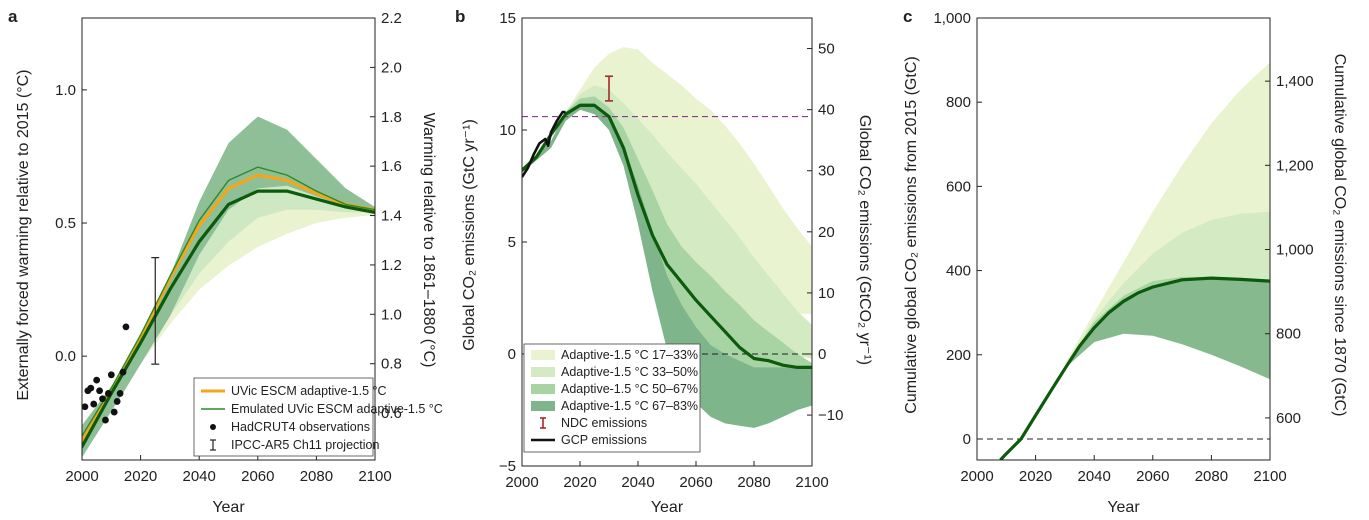 Image resolution: width=1369 pixels, height=520 pixels. What do you see at coordinates (958, 102) in the screenshot?
I see `y-tick-label: 800` at bounding box center [958, 102].